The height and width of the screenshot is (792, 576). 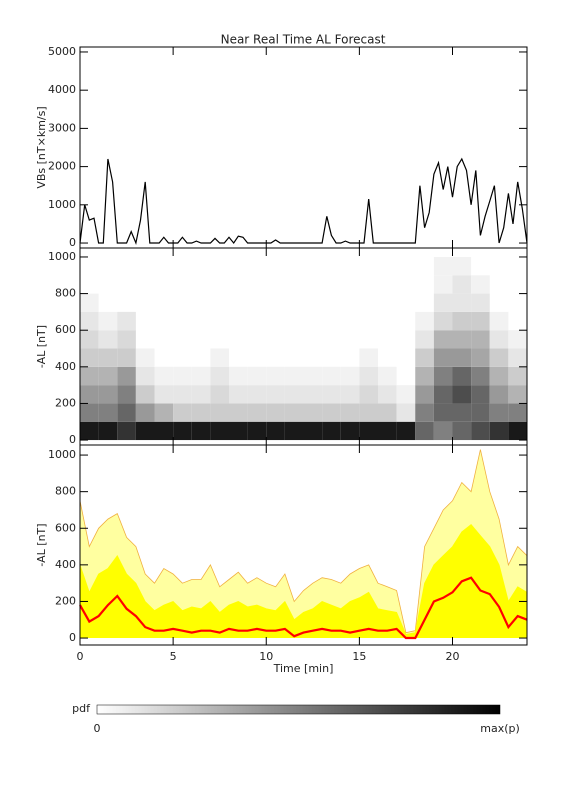 What do you see at coordinates (65, 527) in the screenshot?
I see `y-tick-label: 600` at bounding box center [65, 527].